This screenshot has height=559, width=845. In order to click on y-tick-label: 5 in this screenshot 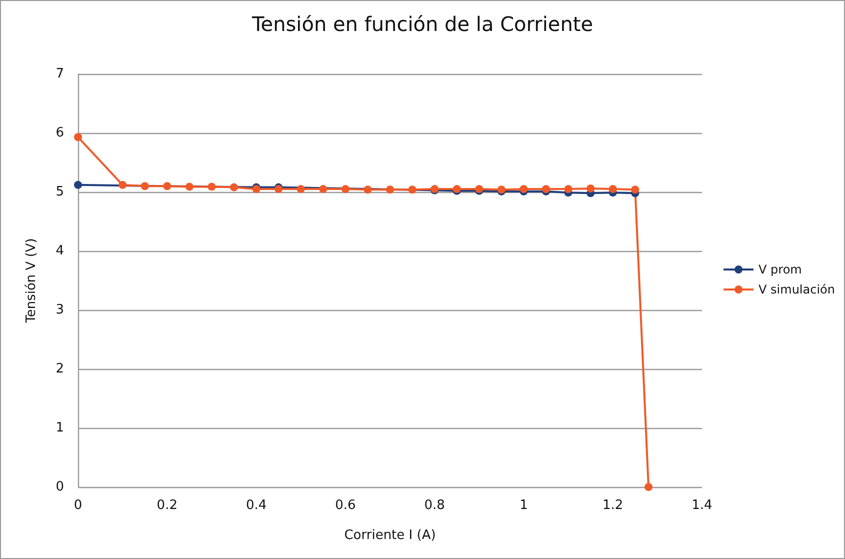, I will do `click(60, 192)`.